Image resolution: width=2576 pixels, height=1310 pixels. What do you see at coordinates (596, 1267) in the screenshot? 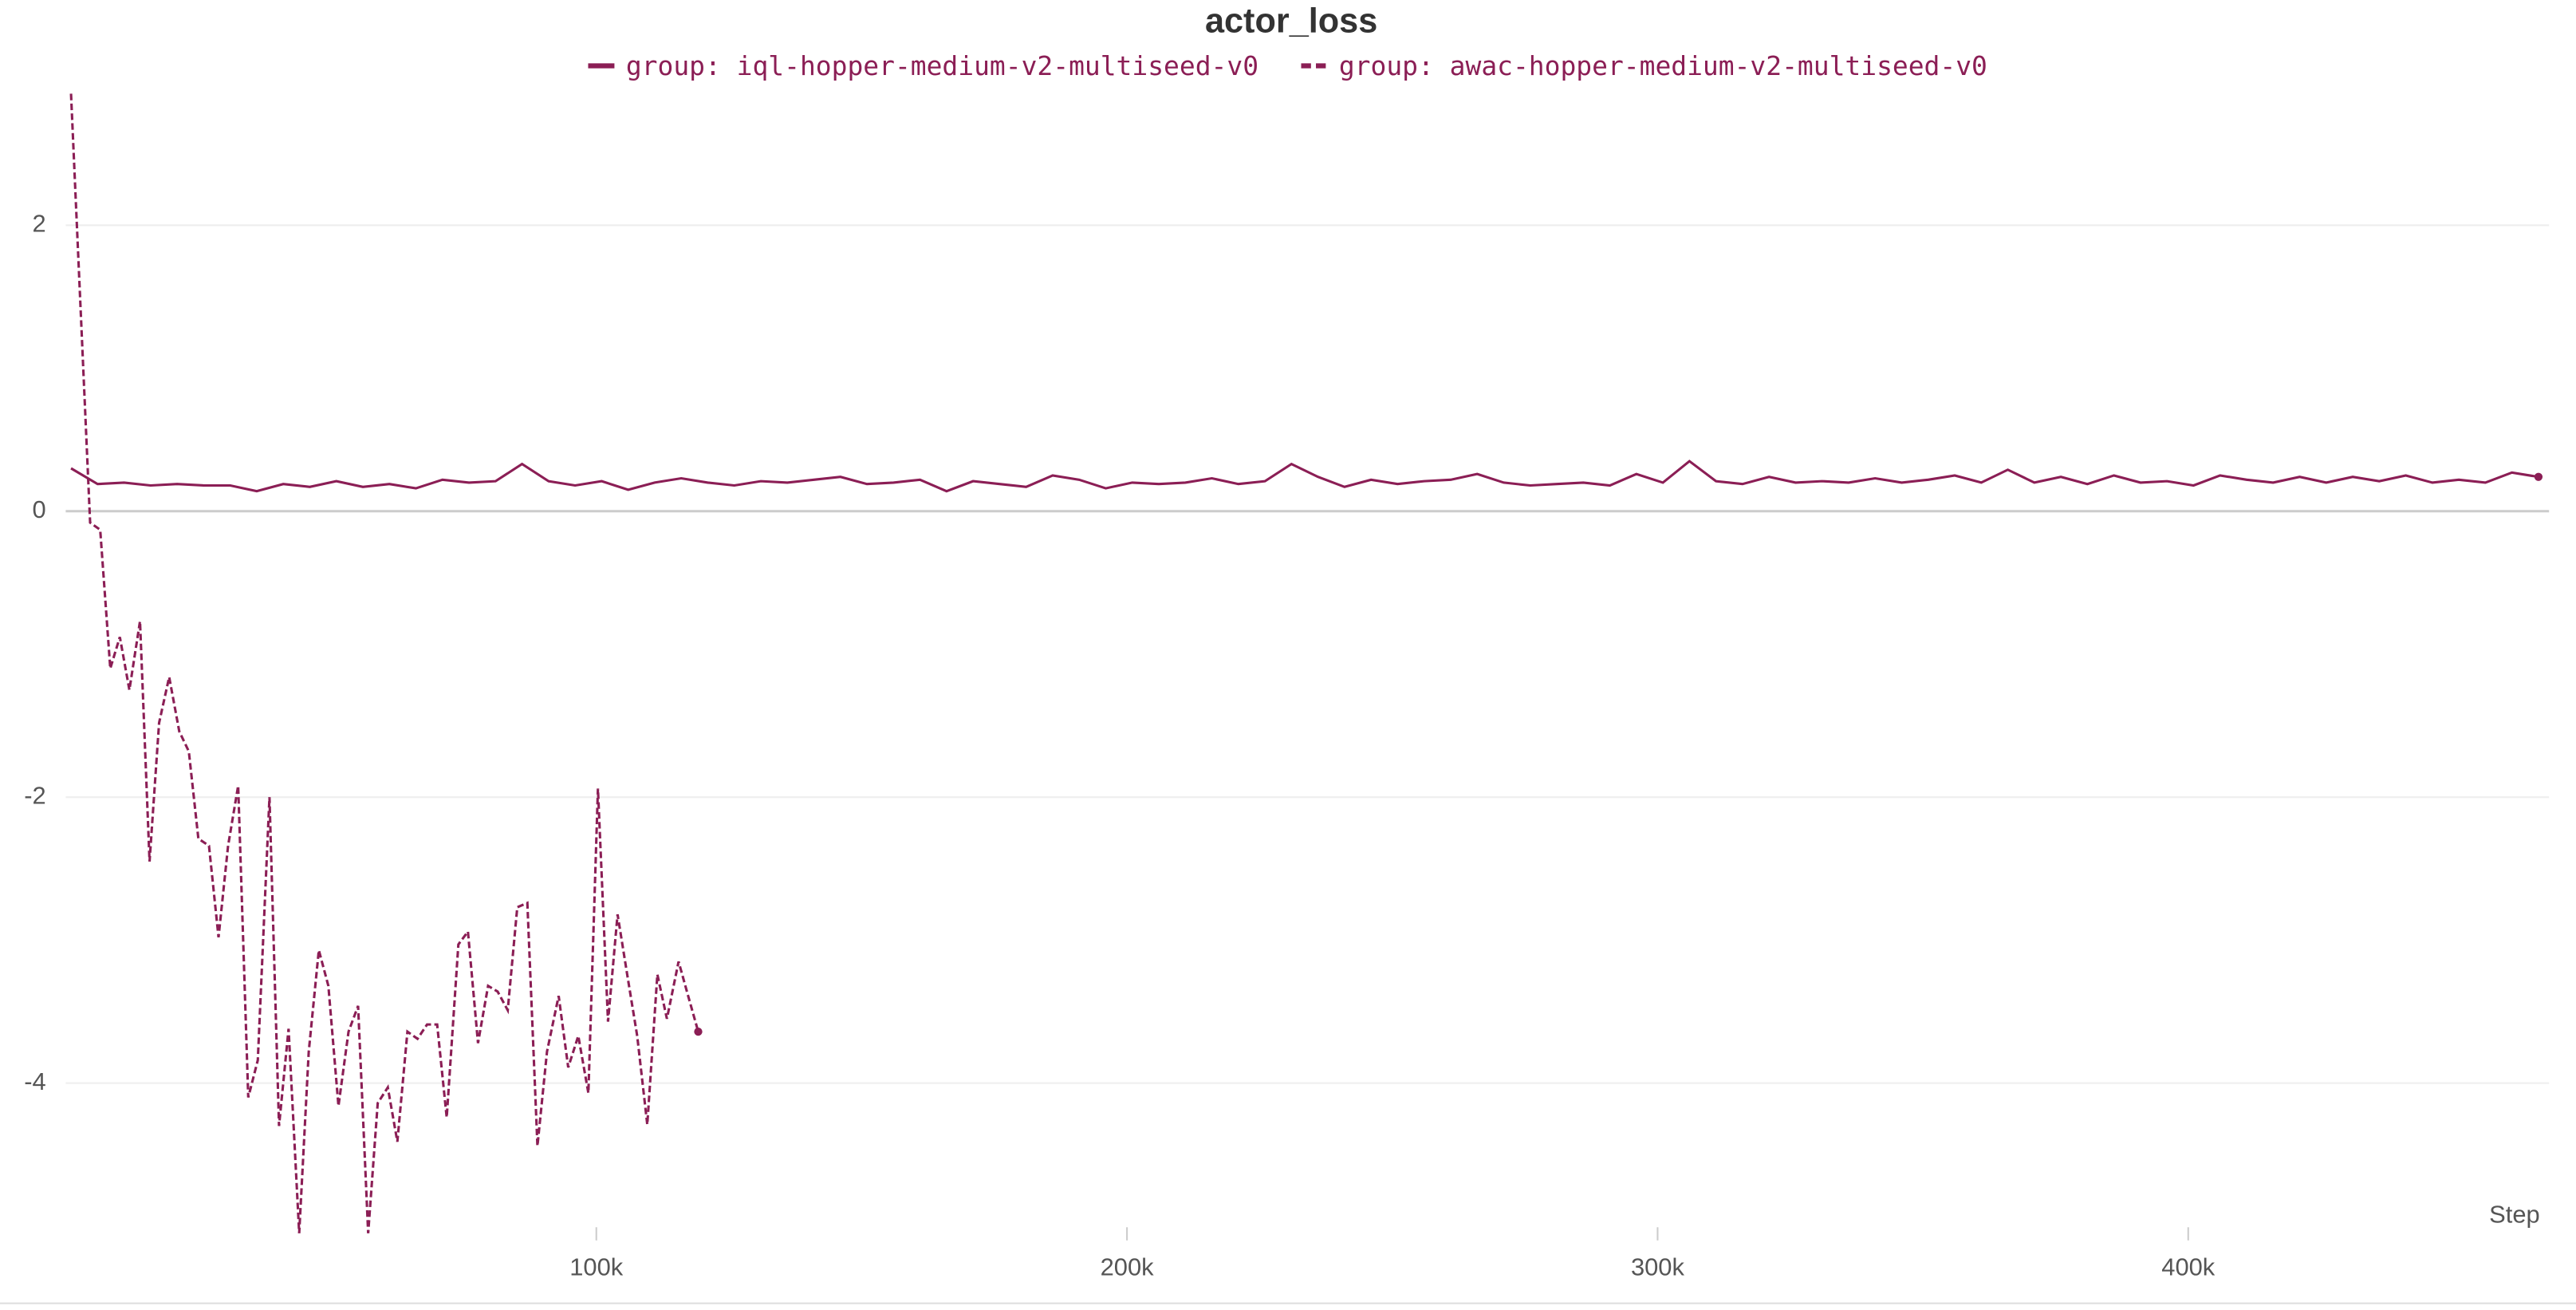
I see `x-tick-label: 100k` at bounding box center [596, 1267].